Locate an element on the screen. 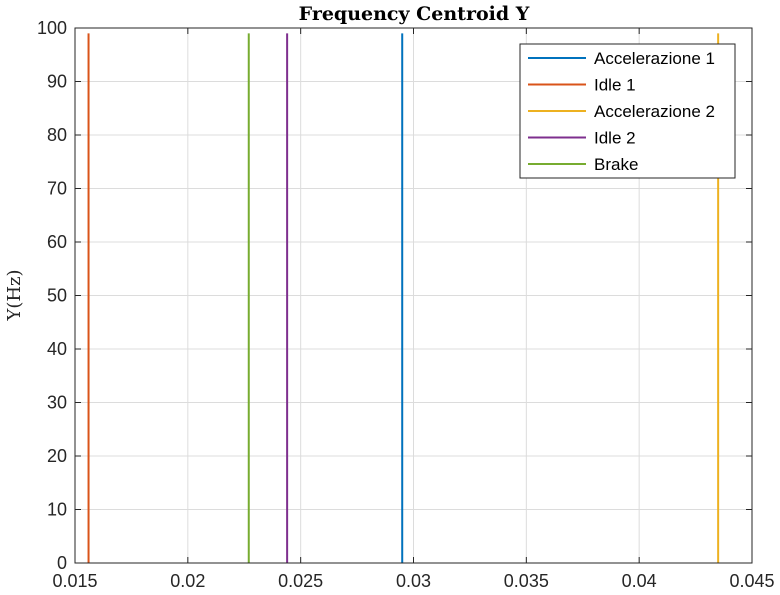  x-tick-label: 0.025 is located at coordinates (300, 581).